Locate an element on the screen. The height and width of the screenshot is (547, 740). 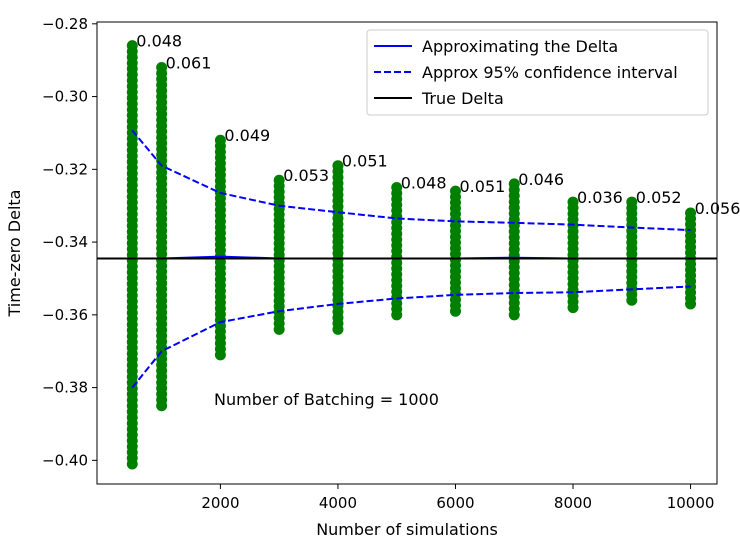
annotation-text: Number of Batching = 1000 is located at coordinates (326, 399).